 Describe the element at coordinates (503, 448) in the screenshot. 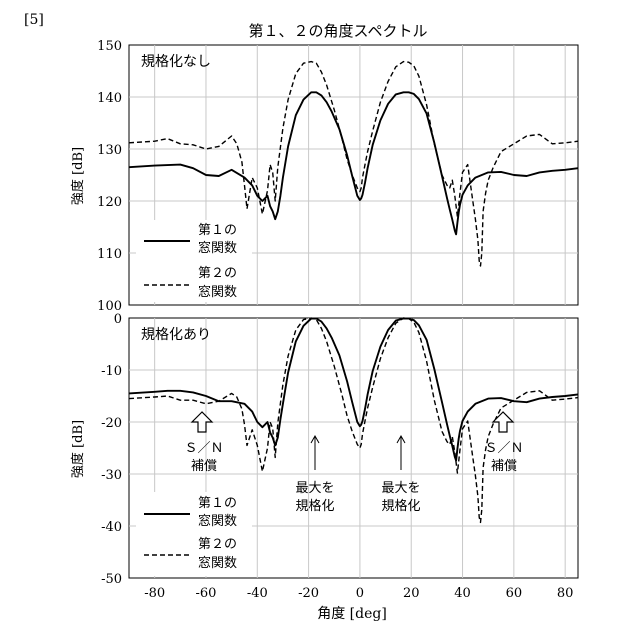

I see `sn-right-line1: Ｓ／Ｎ` at that location.